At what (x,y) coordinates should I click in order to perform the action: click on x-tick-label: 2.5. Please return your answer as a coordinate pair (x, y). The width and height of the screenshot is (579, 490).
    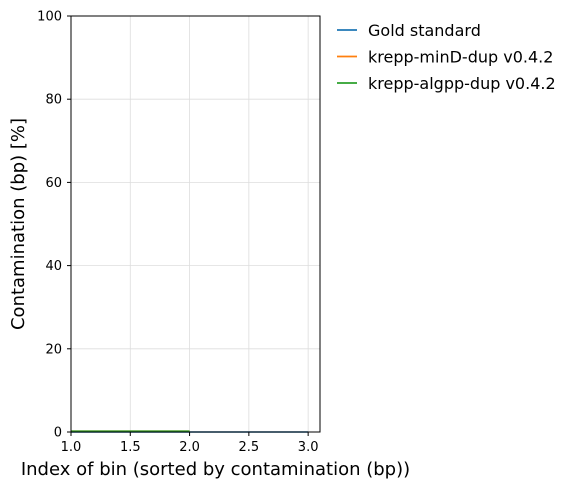
    Looking at the image, I should click on (249, 447).